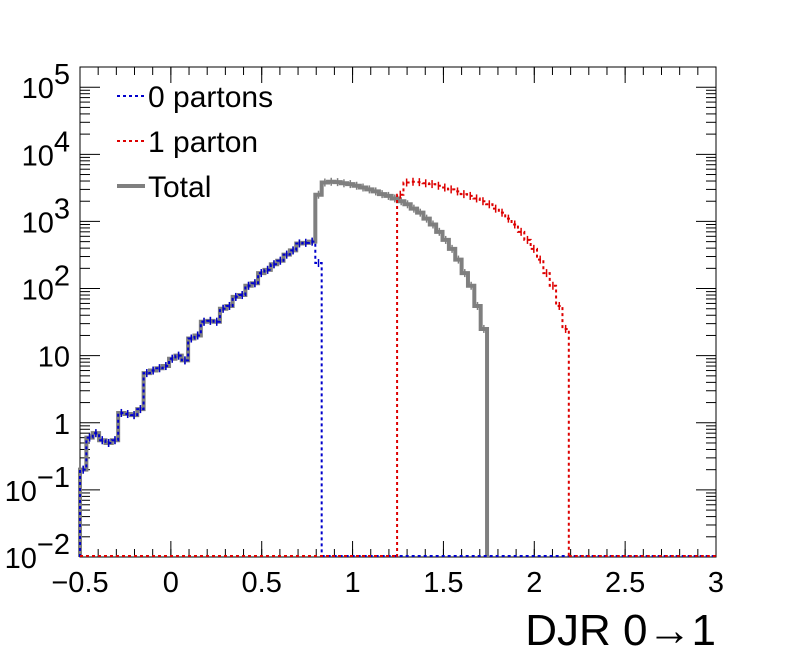  What do you see at coordinates (716, 583) in the screenshot?
I see `x-tick-label: 3` at bounding box center [716, 583].